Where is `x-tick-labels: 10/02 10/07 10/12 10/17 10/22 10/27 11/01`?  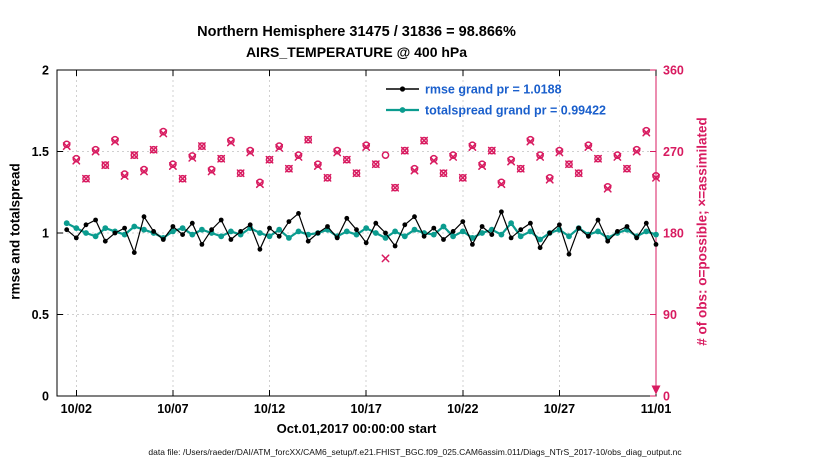 x-tick-labels: 10/02 10/07 10/12 10/17 10/22 10/27 11/01 is located at coordinates (366, 409).